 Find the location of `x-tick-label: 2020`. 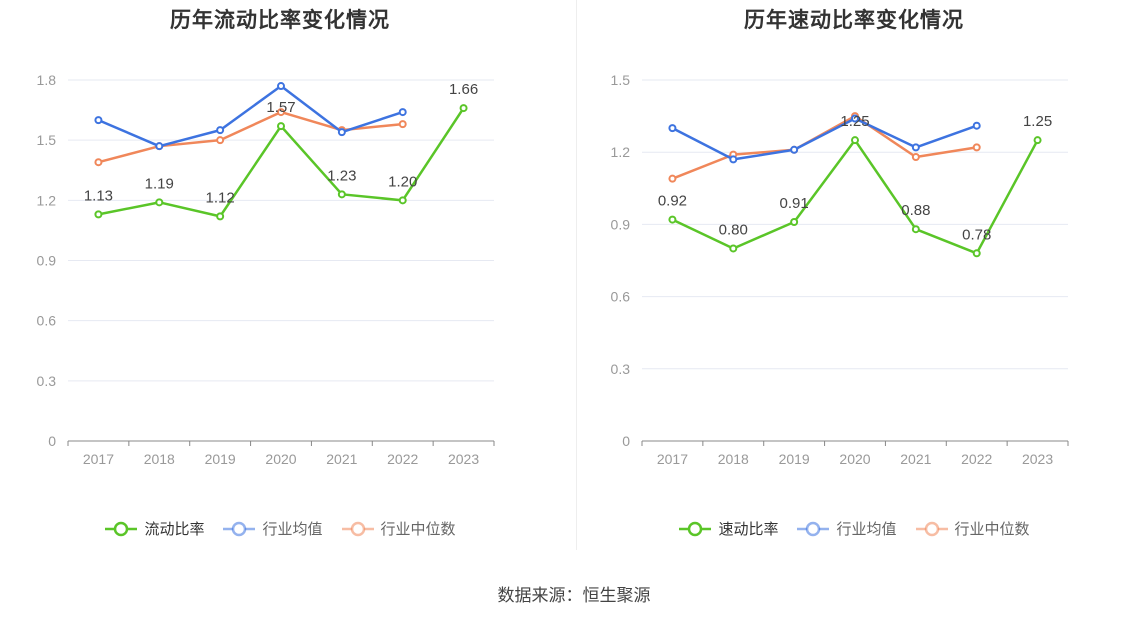

x-tick-label: 2020 is located at coordinates (854, 459).